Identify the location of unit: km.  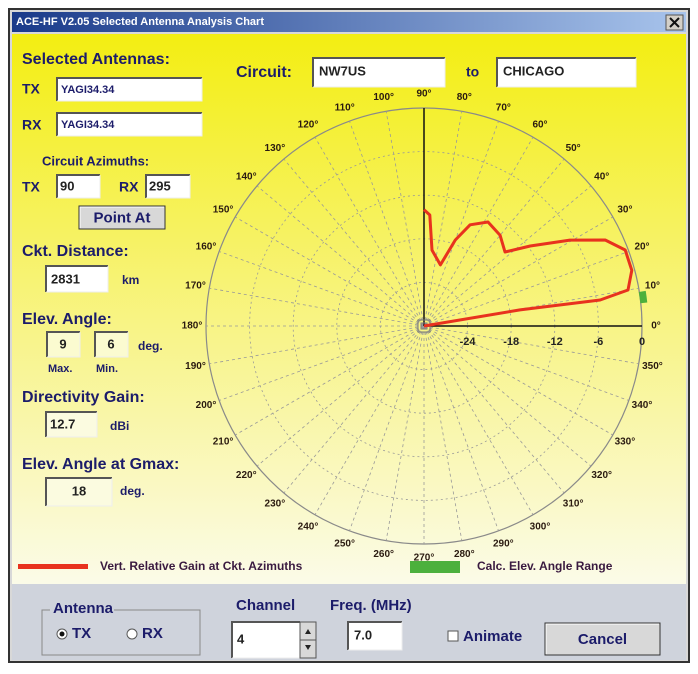
(130, 280).